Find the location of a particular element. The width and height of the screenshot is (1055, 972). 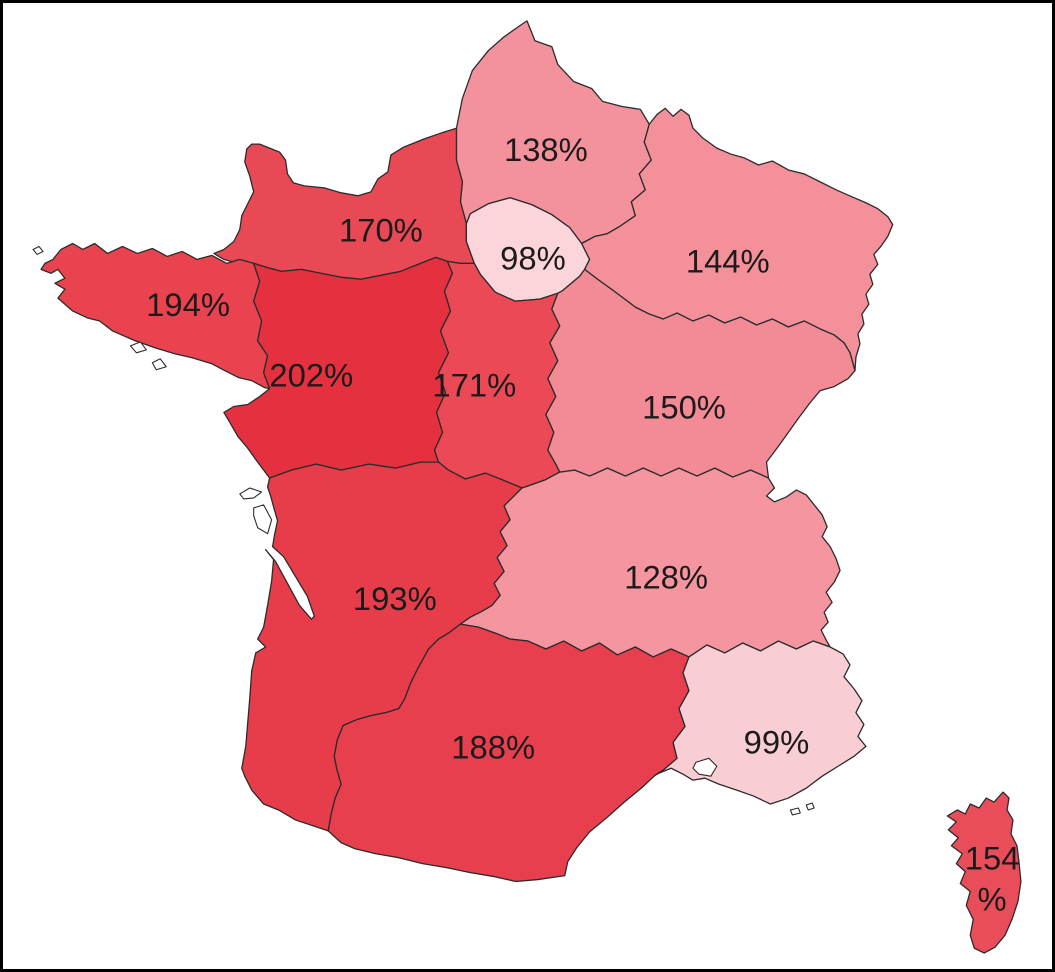

label-ile-de-france: 98% is located at coordinates (533, 257).